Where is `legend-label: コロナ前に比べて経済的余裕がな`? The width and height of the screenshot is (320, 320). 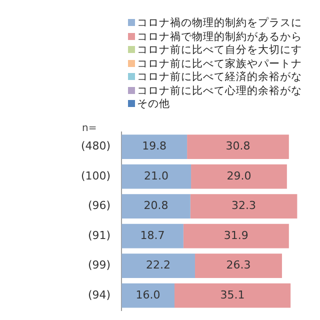
legend-label: コロナ前に比べて経済的余裕がな is located at coordinates (219, 77).